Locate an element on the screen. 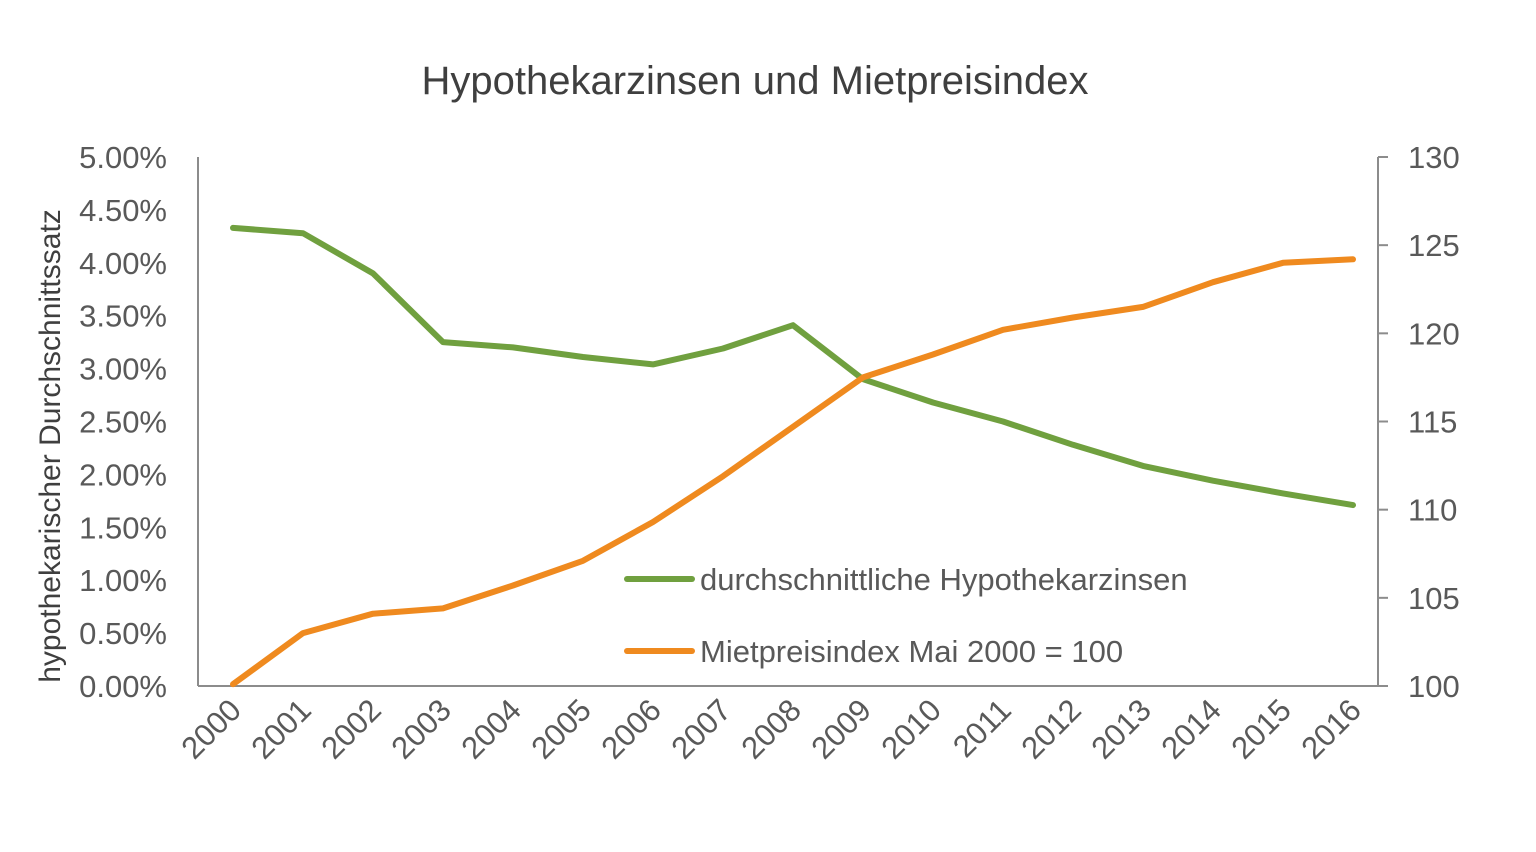 The height and width of the screenshot is (852, 1536). chart-title: Hypothekarzinsen und Mietpreisindex is located at coordinates (754, 81).